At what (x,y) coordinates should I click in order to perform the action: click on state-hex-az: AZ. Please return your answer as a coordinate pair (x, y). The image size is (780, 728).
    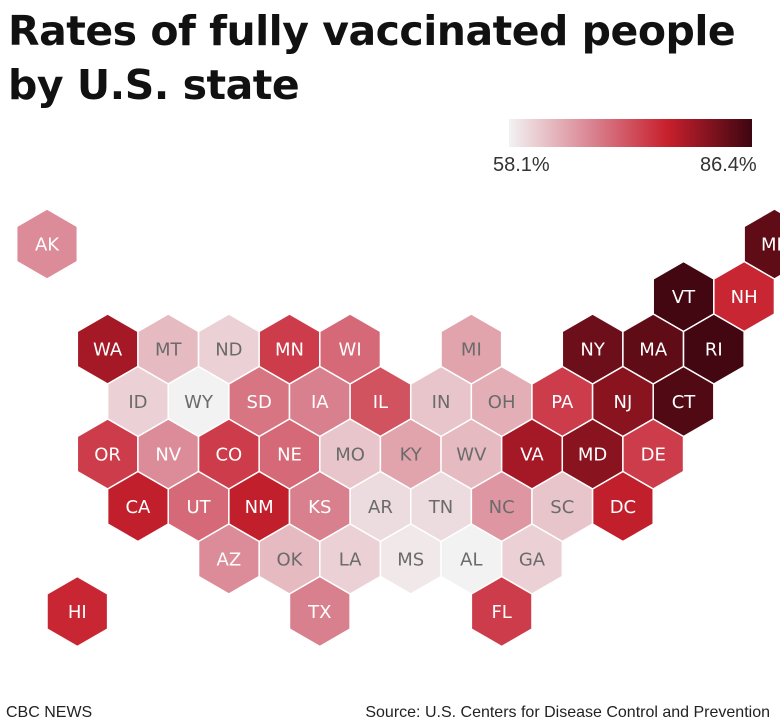
    Looking at the image, I should click on (228, 559).